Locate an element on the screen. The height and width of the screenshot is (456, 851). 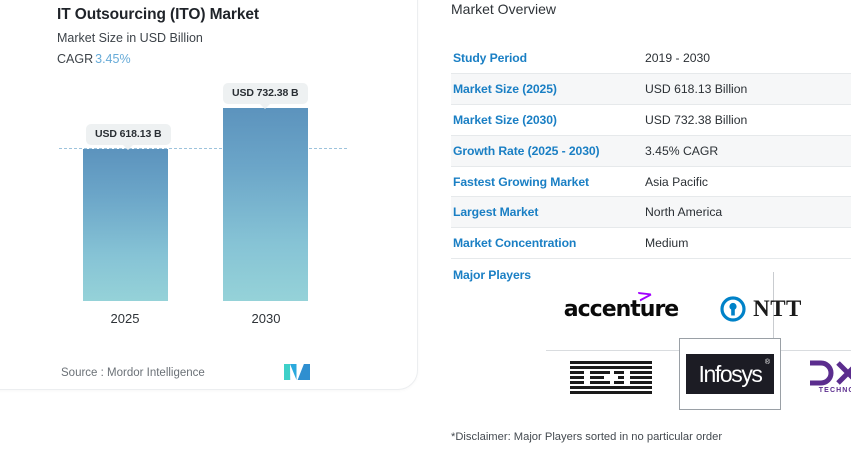
player-logo-dxc: TECHNOLOGY is located at coordinates (820, 377).